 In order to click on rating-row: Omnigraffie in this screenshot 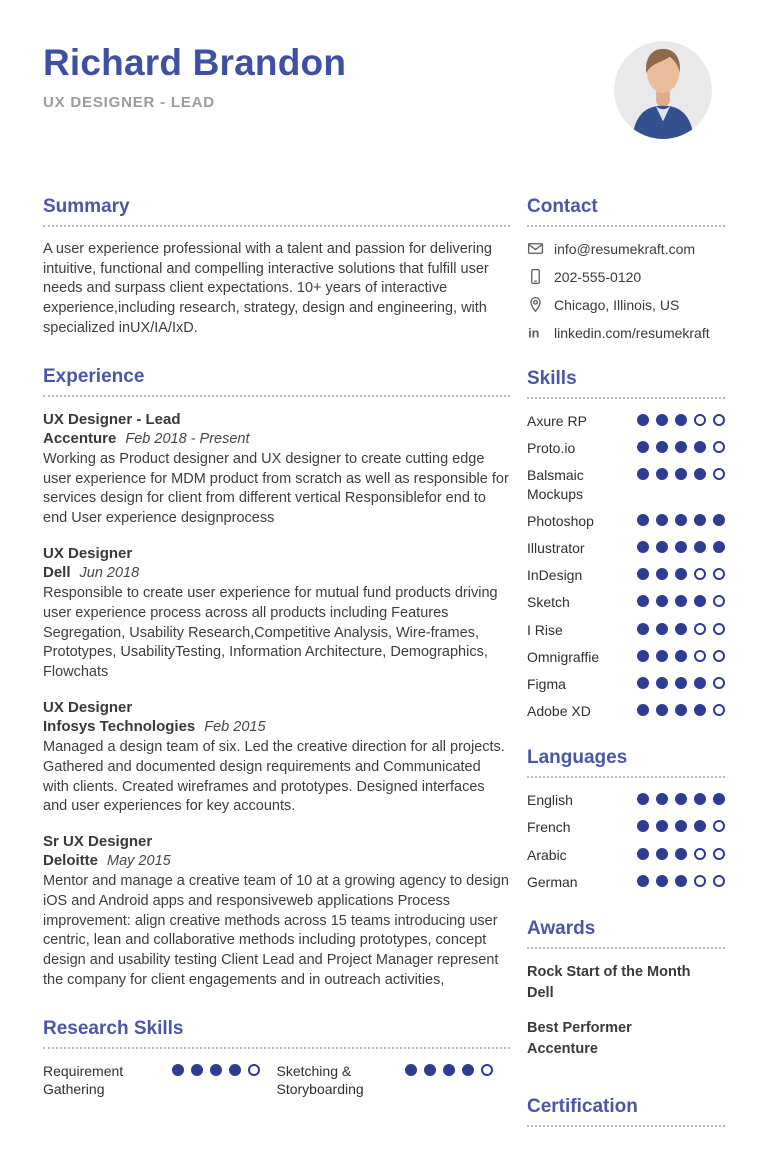, I will do `click(626, 657)`.